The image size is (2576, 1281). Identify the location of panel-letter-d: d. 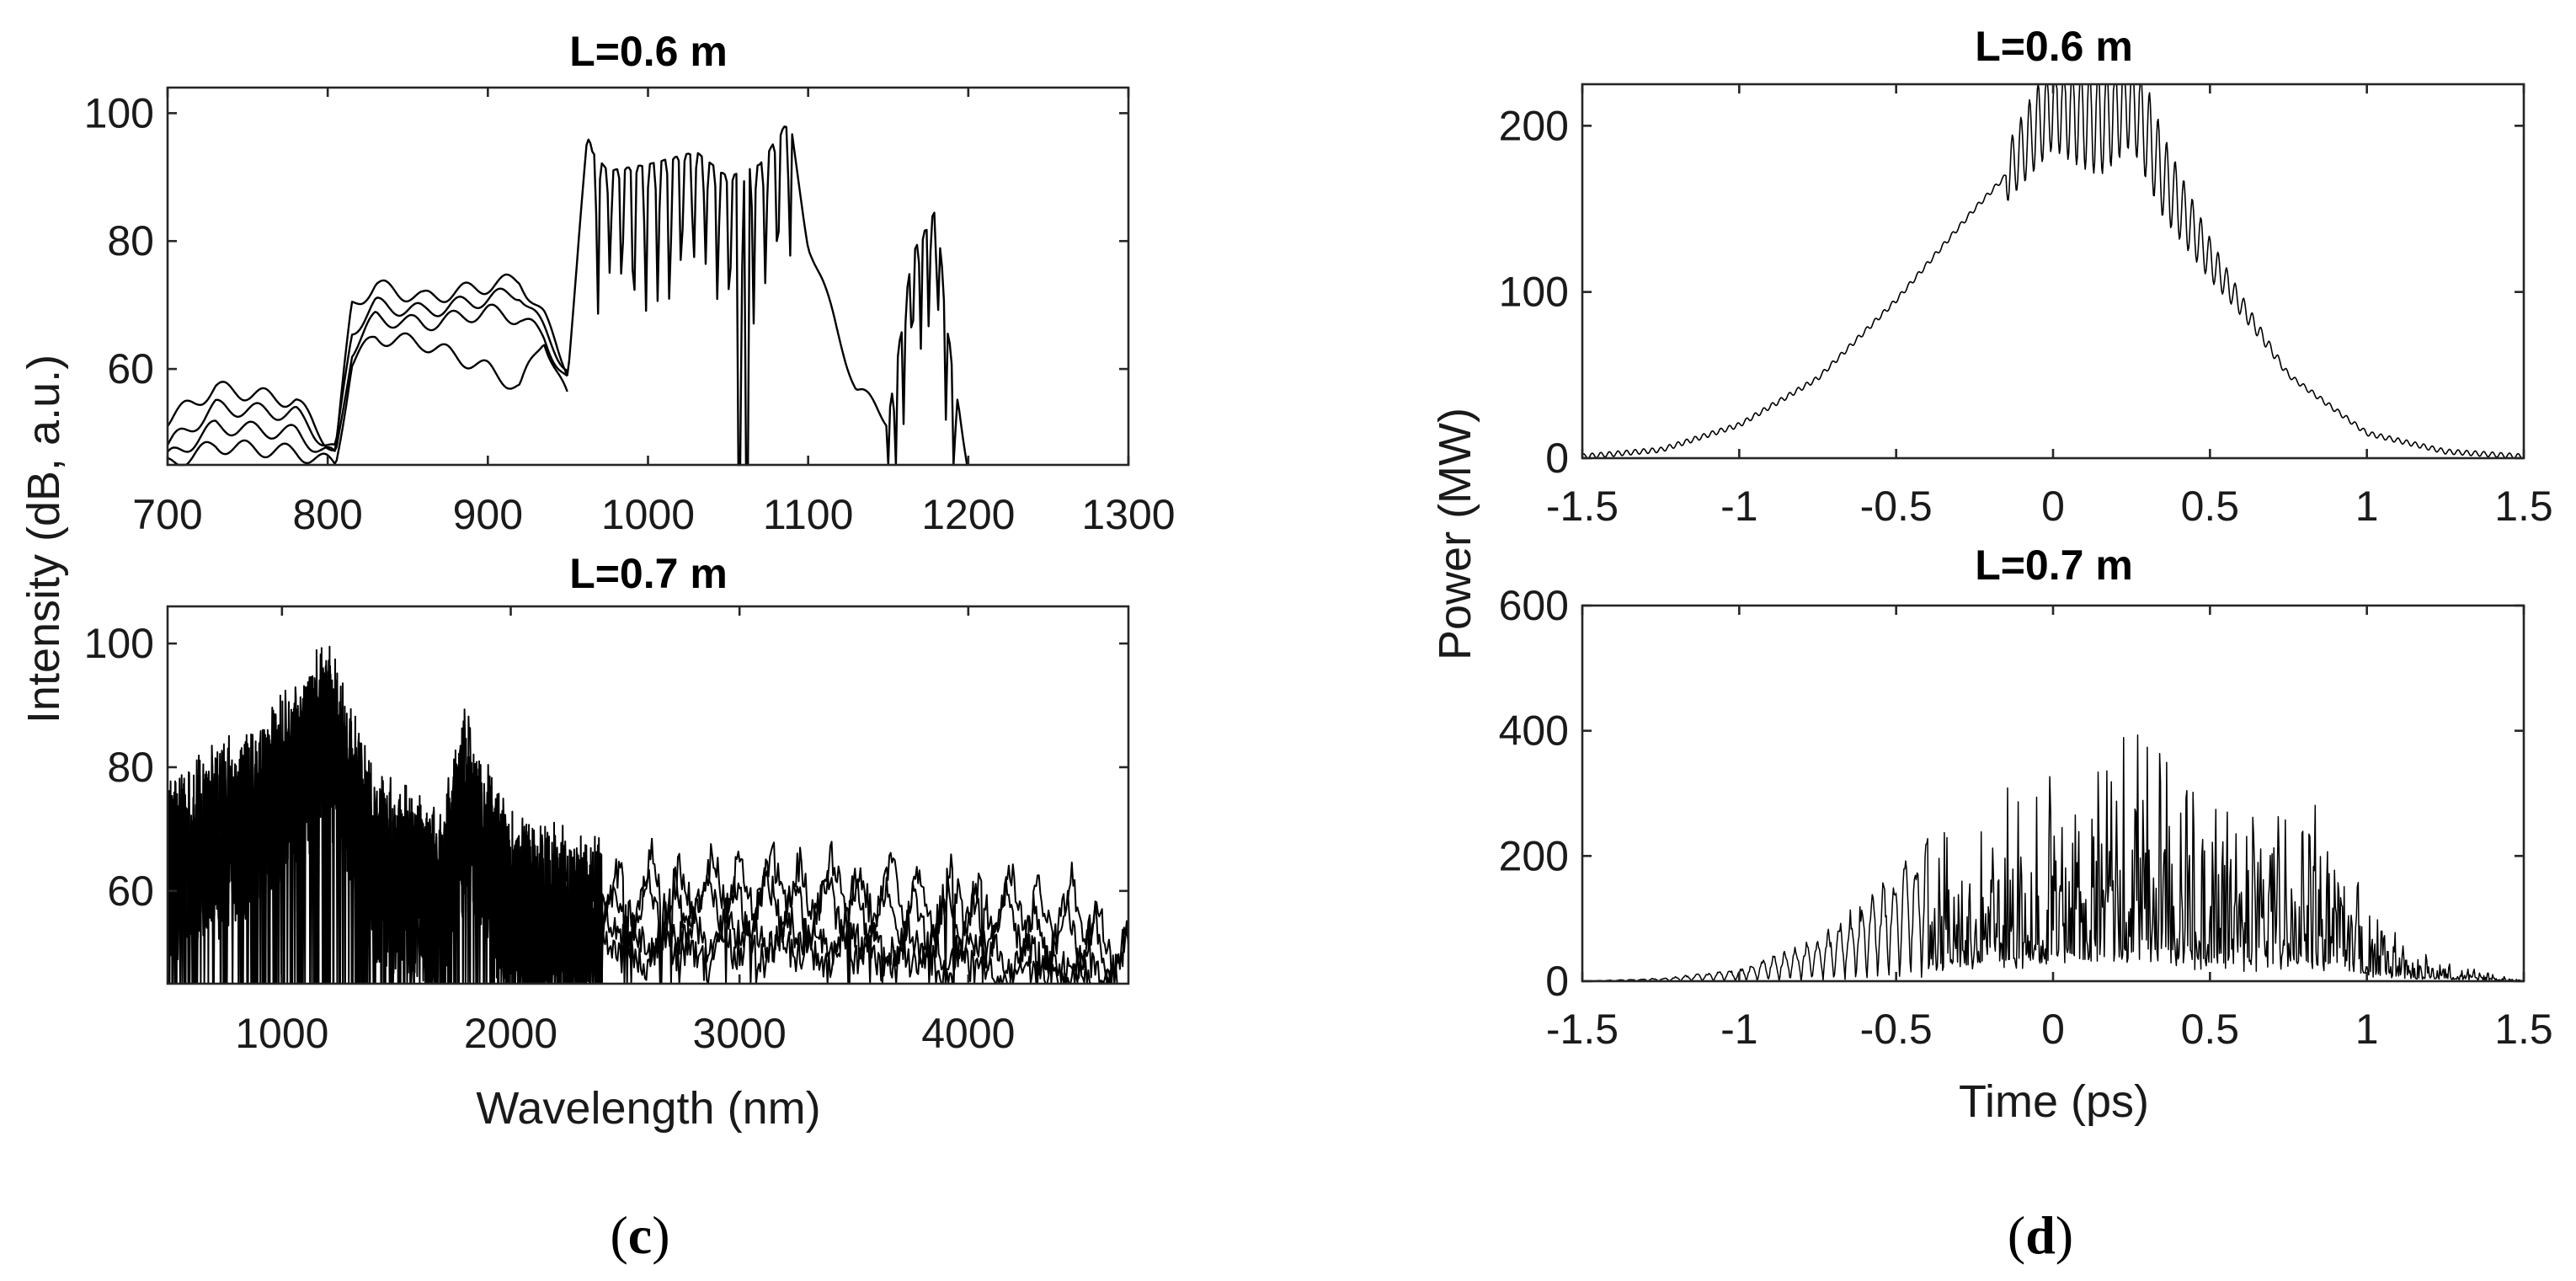
(2040, 1235).